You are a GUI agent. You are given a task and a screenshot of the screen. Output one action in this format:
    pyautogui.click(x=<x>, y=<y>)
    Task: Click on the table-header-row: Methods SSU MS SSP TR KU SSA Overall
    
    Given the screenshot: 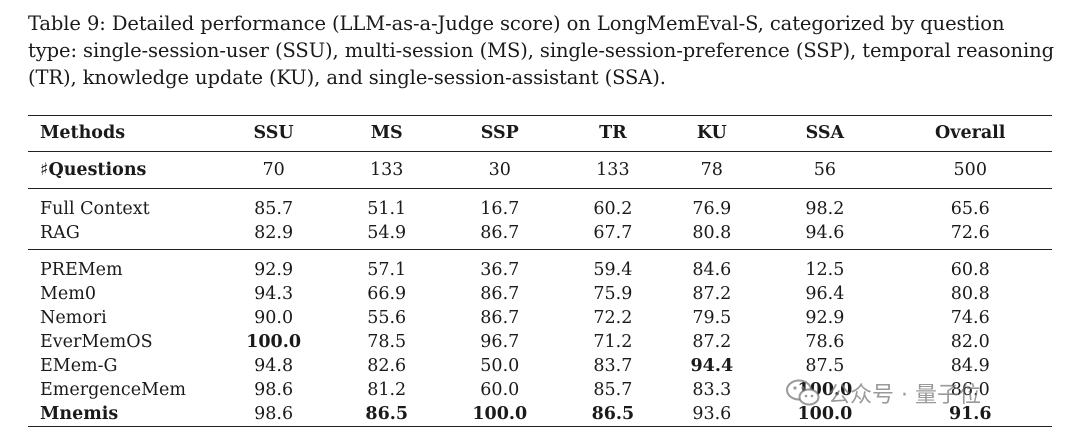 What is the action you would take?
    pyautogui.click(x=540, y=133)
    